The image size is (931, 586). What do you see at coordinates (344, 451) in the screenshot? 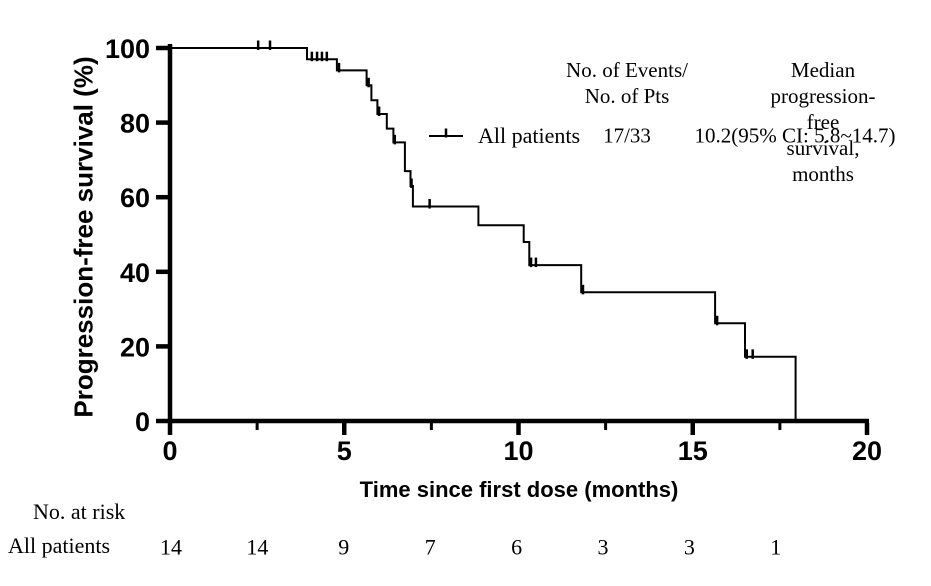
I see `x-tick-label: 5` at bounding box center [344, 451].